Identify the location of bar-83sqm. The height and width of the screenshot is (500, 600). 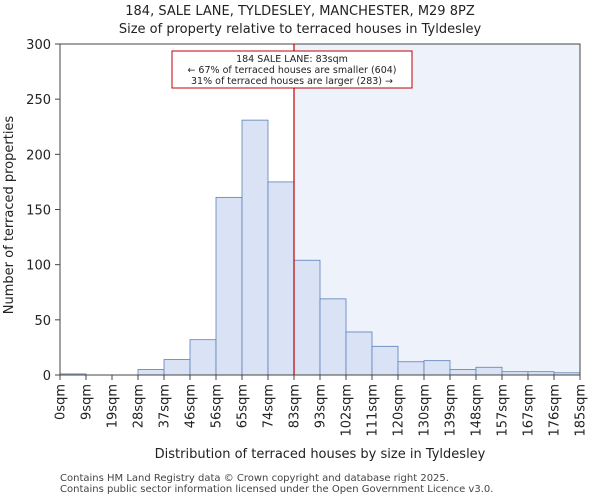
(307, 317).